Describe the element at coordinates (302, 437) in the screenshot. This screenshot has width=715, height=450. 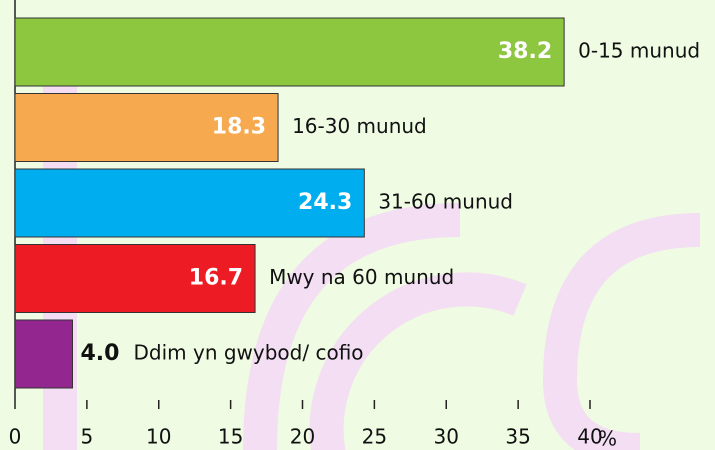
I see `x-tick-label: 20` at that location.